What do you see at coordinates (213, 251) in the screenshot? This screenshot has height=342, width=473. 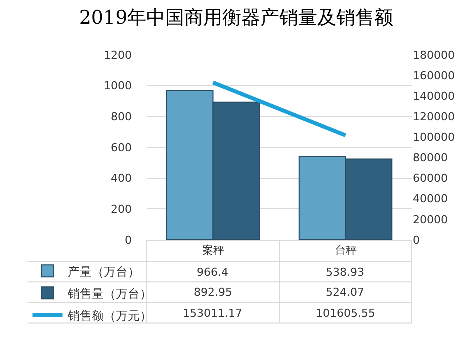 I see `x-tick-label: 案秤` at bounding box center [213, 251].